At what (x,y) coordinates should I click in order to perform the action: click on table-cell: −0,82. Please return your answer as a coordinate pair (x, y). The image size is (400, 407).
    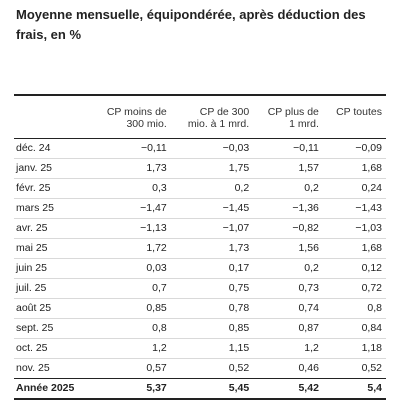
    Looking at the image, I should click on (288, 228).